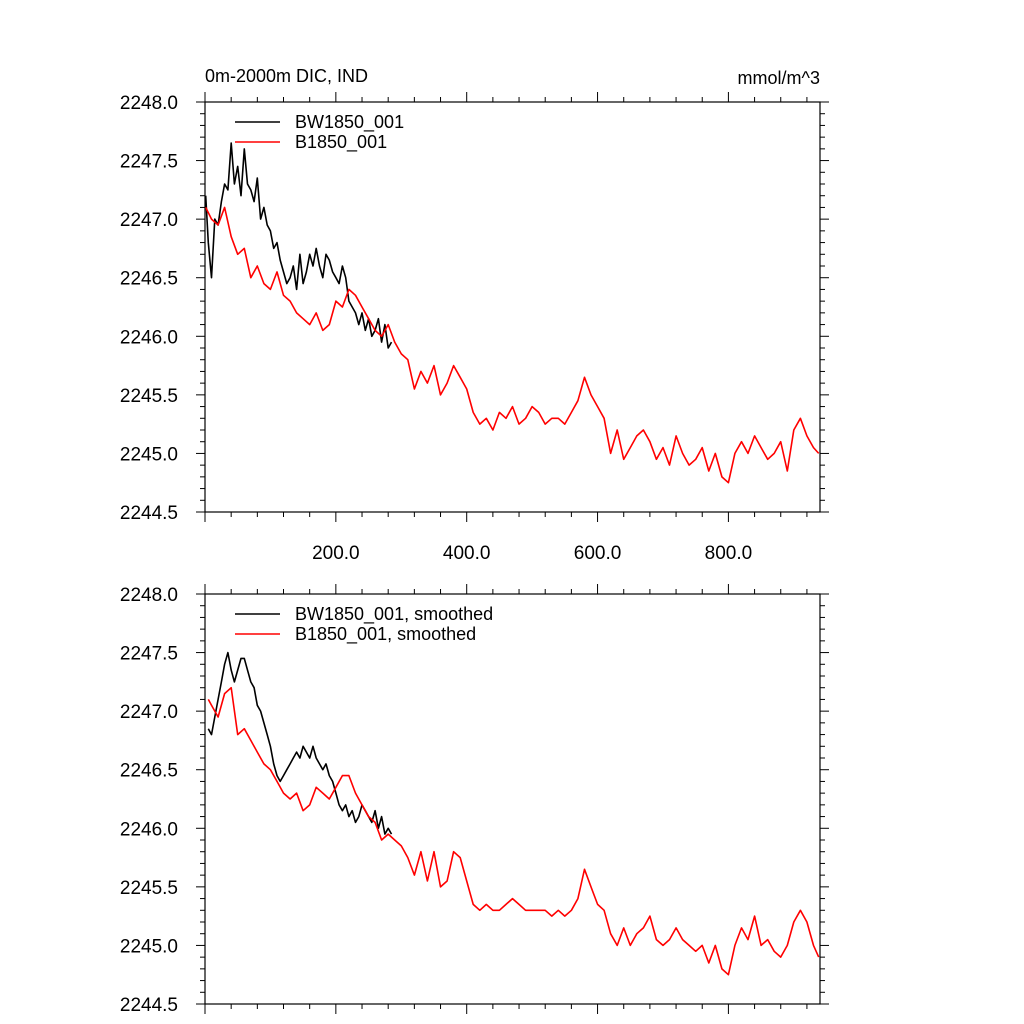 Image resolution: width=1024 pixels, height=1024 pixels. What do you see at coordinates (149, 279) in the screenshot?
I see `top-ytick-label: 2246.5` at bounding box center [149, 279].